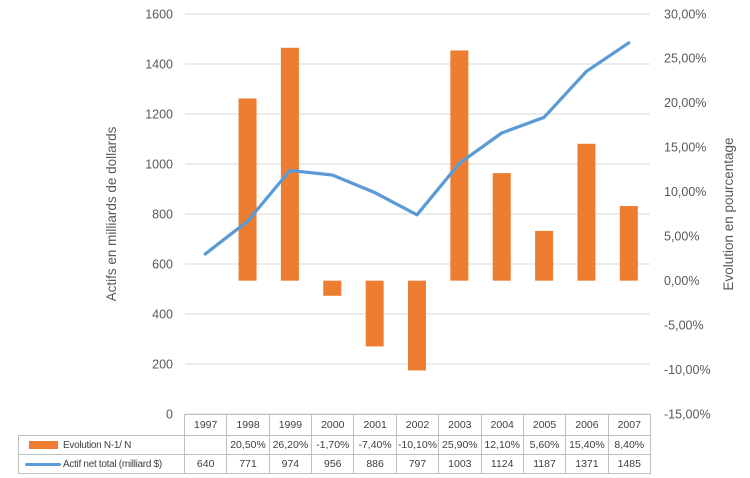 The width and height of the screenshot is (750, 478). Describe the element at coordinates (247, 189) in the screenshot. I see `bar-1998` at that location.